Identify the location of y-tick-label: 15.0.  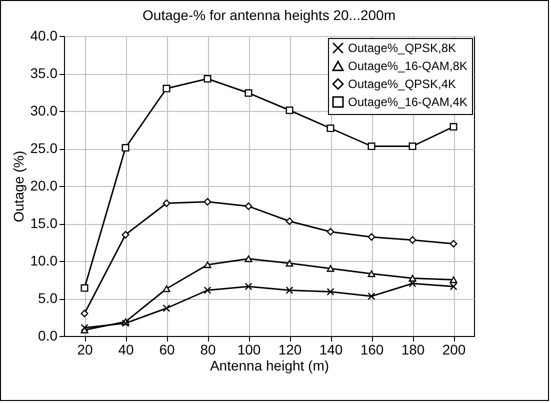
(44, 223).